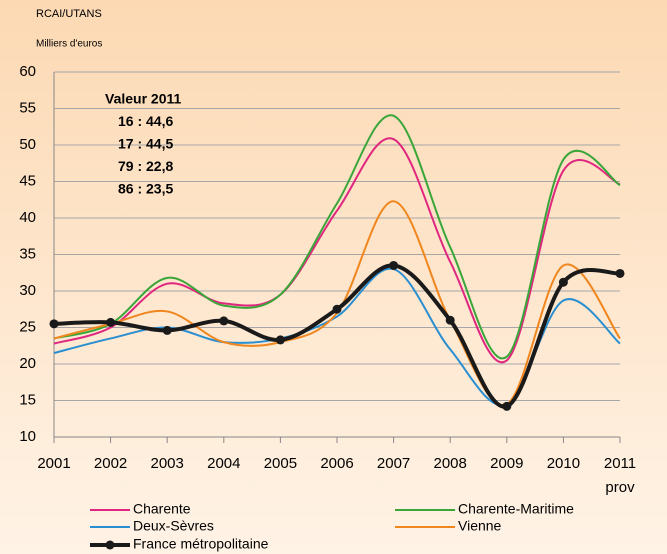 Image resolution: width=667 pixels, height=554 pixels. Describe the element at coordinates (167, 463) in the screenshot. I see `x-tick-label: 2003` at that location.